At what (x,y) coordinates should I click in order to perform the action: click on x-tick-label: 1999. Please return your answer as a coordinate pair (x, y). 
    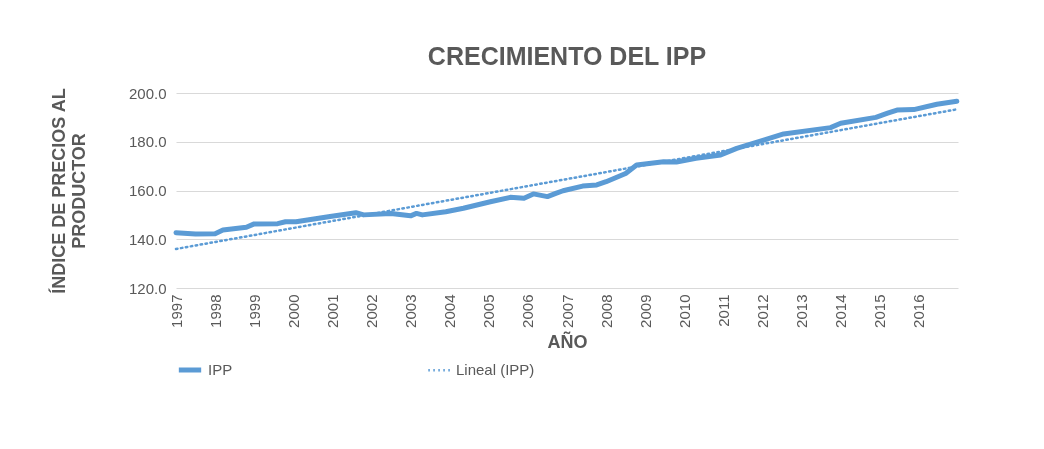
    Looking at the image, I should click on (254, 311).